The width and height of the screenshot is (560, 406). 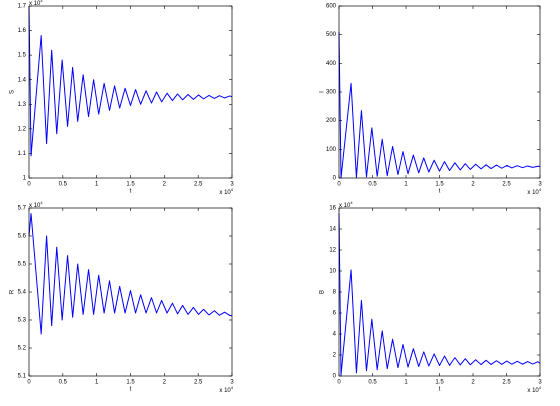 I want to click on y-tick-label: 1.3, so click(x=22, y=105).